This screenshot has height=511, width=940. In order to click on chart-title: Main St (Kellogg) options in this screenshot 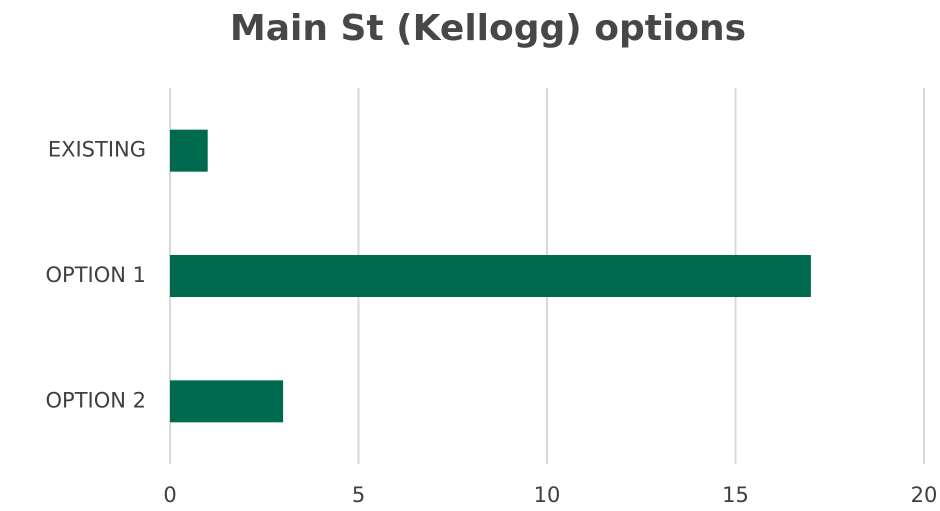, I will do `click(488, 28)`.